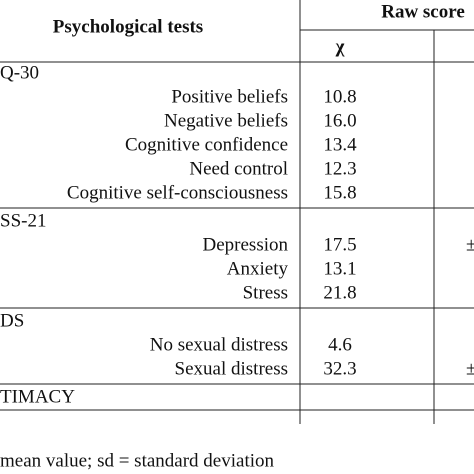  Describe the element at coordinates (339, 244) in the screenshot. I see `row-value: 17.5` at that location.